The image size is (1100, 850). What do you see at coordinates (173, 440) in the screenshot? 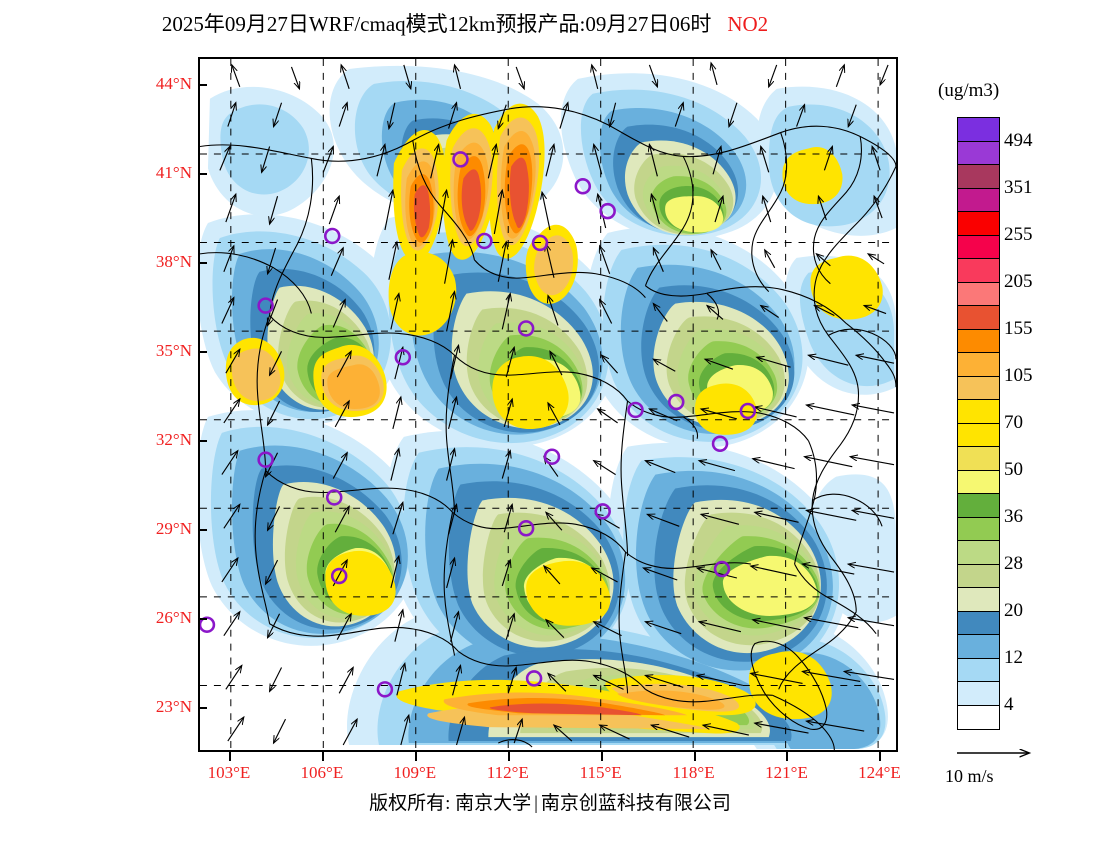
I see `latitude-tick-label: 32°N` at bounding box center [173, 440].